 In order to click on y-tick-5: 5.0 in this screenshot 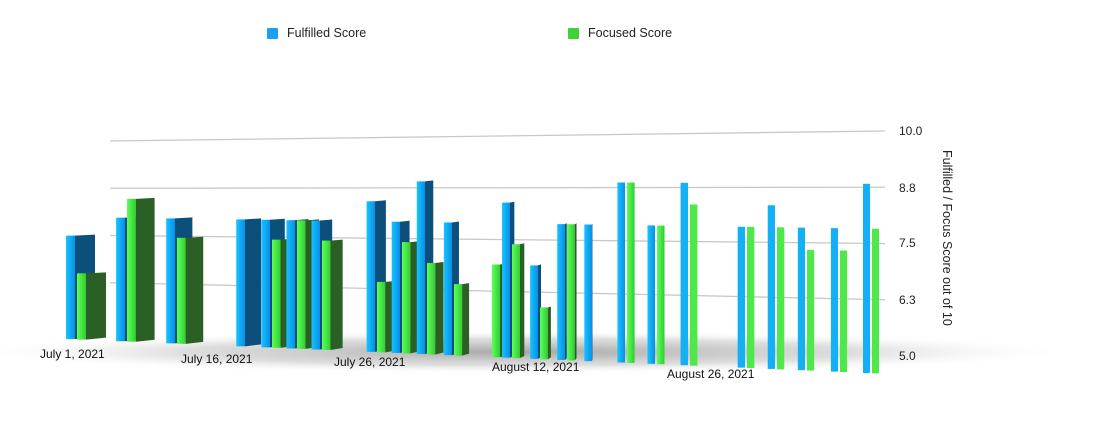, I will do `click(907, 356)`.